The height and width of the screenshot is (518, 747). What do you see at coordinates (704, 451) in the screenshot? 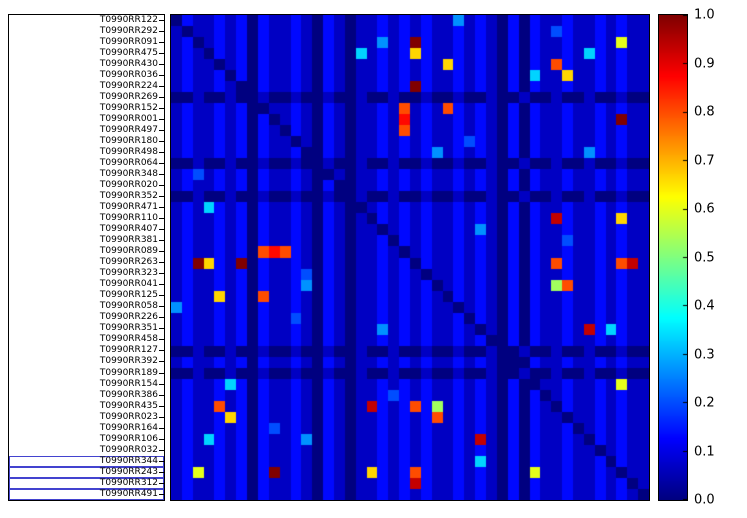
I see `colorbar-tick-label: 0.1` at bounding box center [704, 451].